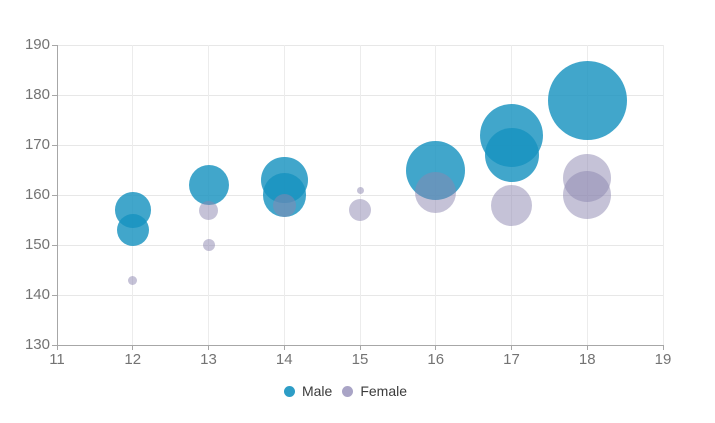 The image size is (715, 423). What do you see at coordinates (436, 359) in the screenshot?
I see `x-axis-label: 16` at bounding box center [436, 359].